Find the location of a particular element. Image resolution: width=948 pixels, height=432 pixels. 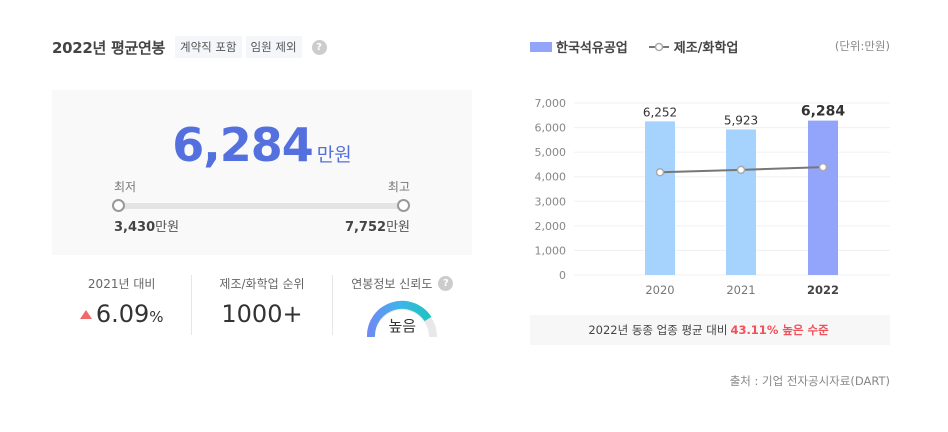

comparison-text: 2022년 동종 업종 평균 대비 is located at coordinates (658, 330).